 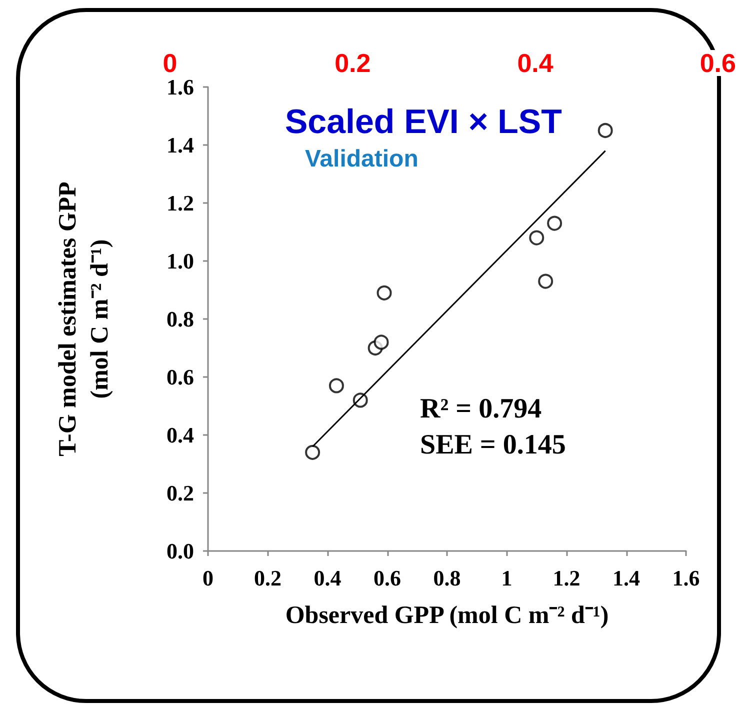 What do you see at coordinates (626, 578) in the screenshot?
I see `x-tick-label: 1.4` at bounding box center [626, 578].